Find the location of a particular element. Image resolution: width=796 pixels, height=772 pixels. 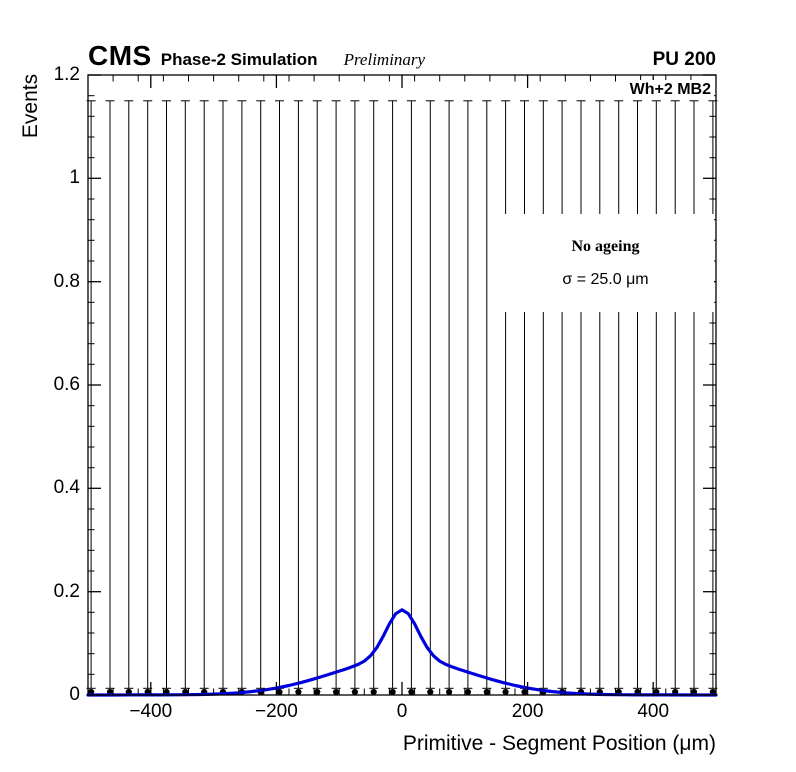

x-tick-label: 400 is located at coordinates (653, 711).